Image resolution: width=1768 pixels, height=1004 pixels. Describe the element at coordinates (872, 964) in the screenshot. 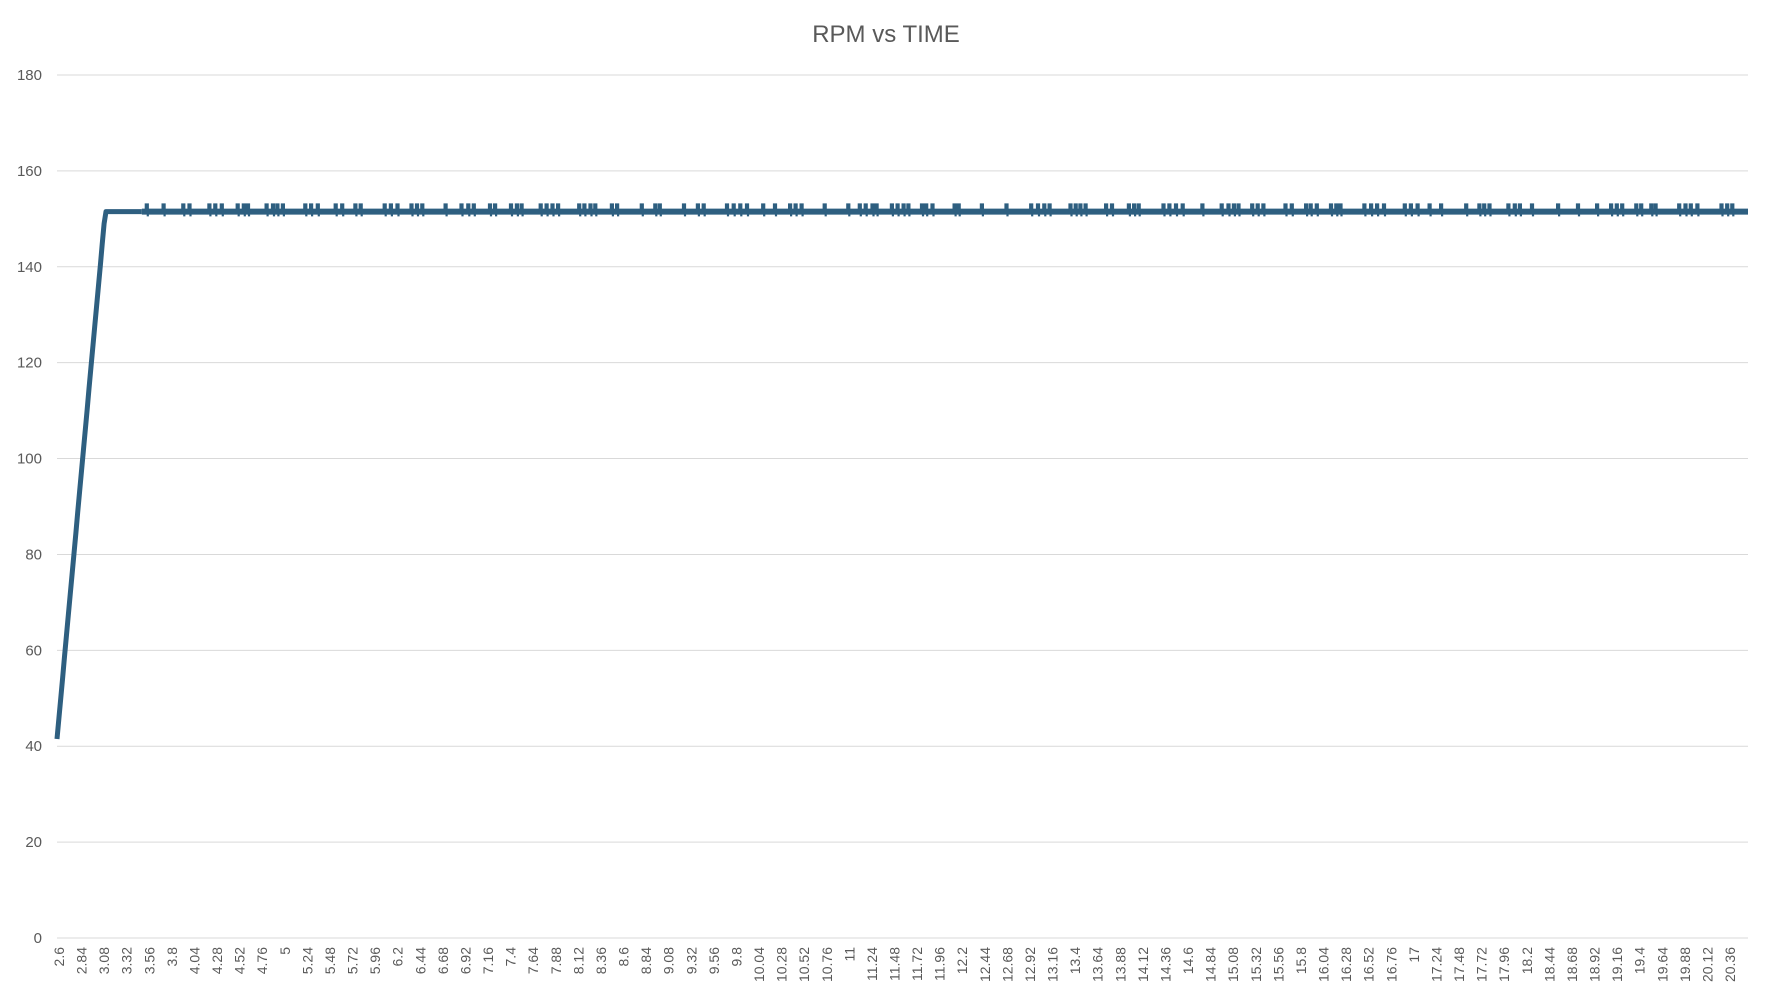

I see `x-tick-label: 11.24` at that location.